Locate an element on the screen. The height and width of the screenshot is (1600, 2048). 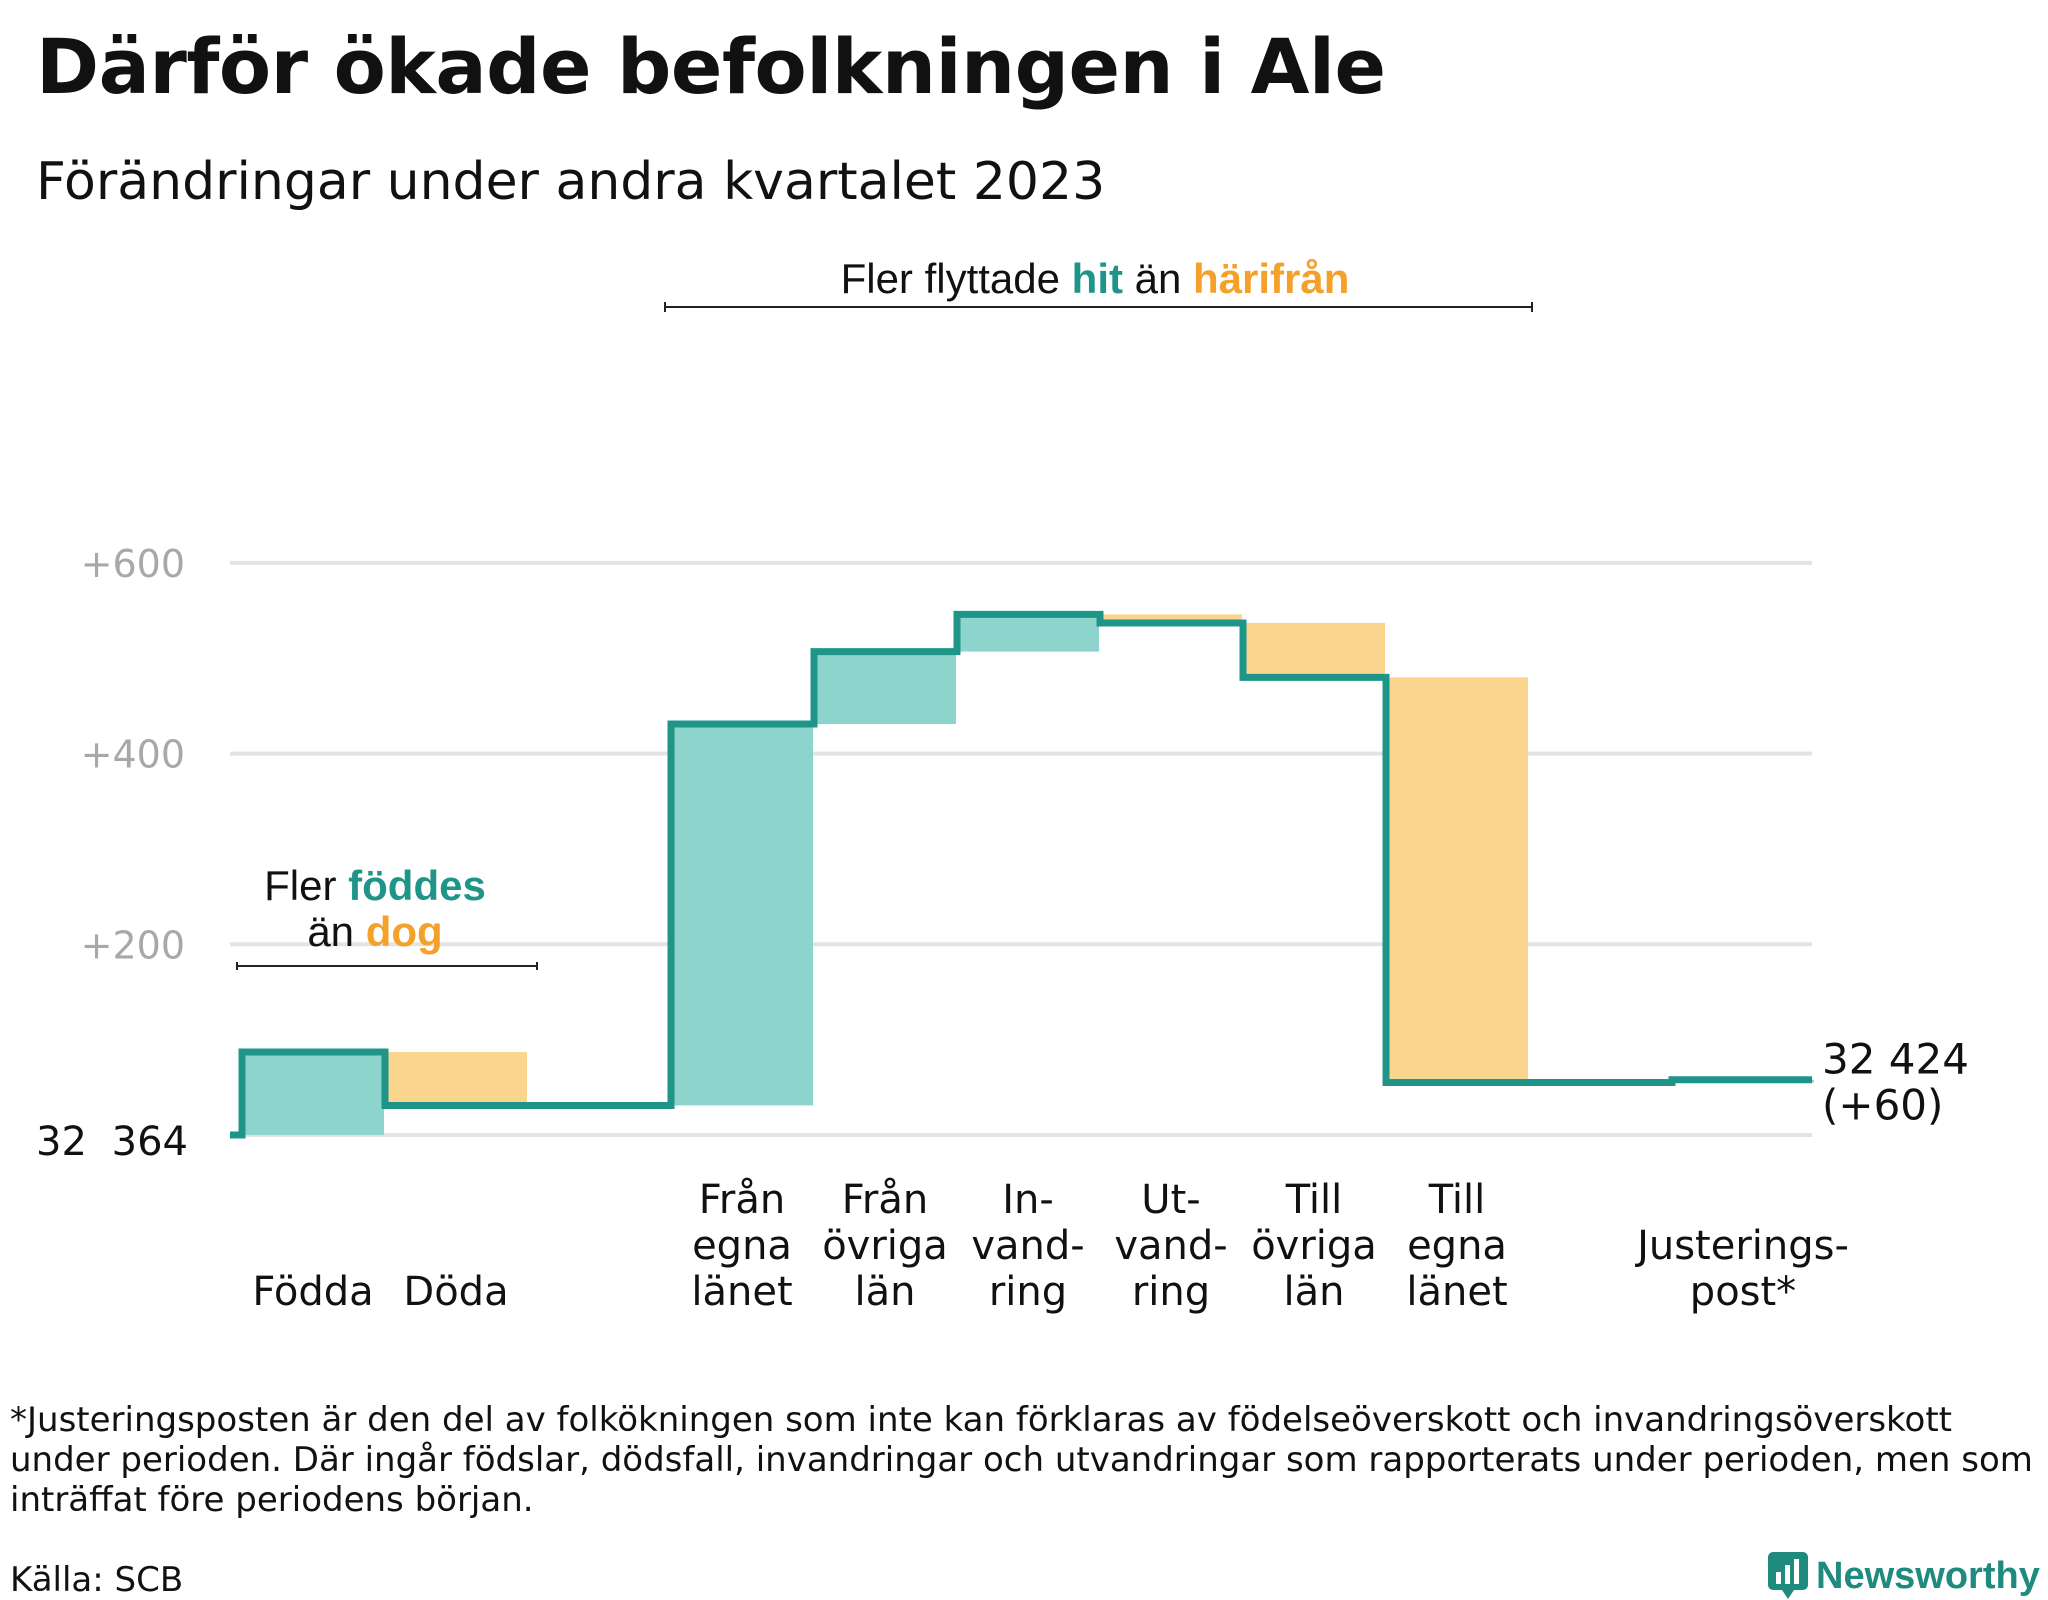
chart-title: Därför ökade befolkningen i Ale is located at coordinates (711, 66).